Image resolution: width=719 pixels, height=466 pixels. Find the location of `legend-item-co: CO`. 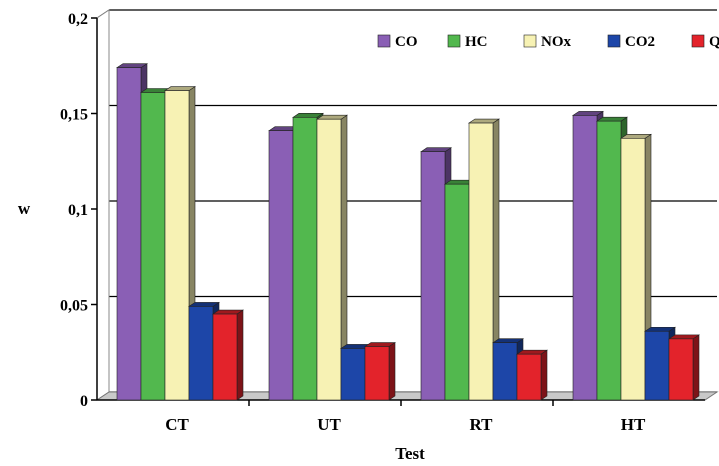

legend-item-co: CO is located at coordinates (397, 42).